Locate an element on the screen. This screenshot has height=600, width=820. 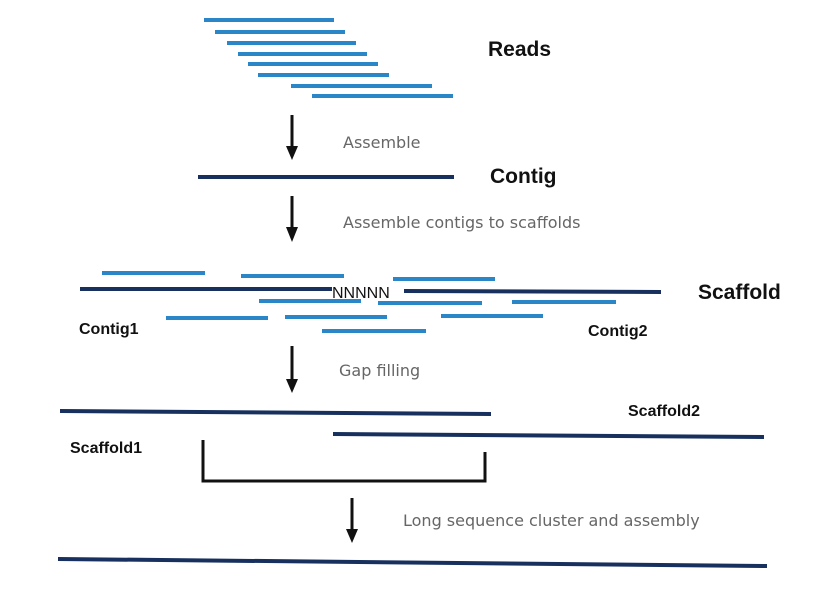
reads-group is located at coordinates (328, 58).